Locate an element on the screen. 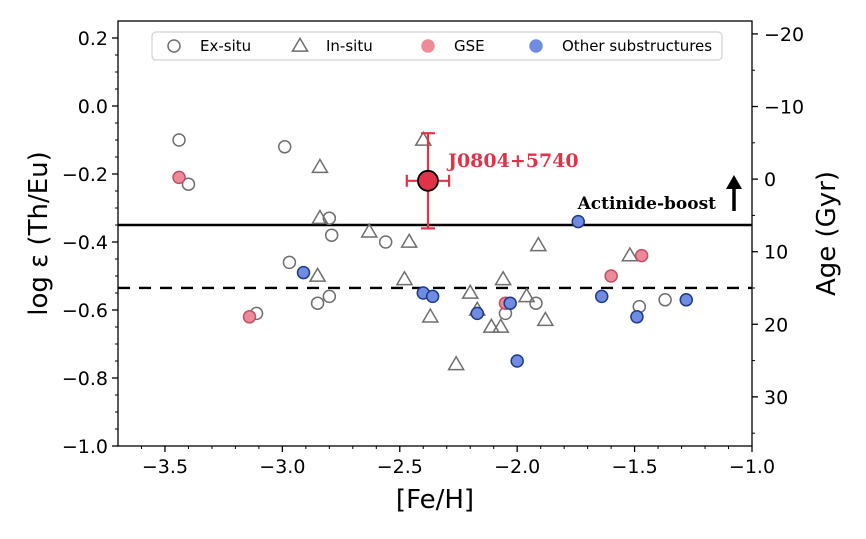  right-y-tick-label: 10 is located at coordinates (776, 253).